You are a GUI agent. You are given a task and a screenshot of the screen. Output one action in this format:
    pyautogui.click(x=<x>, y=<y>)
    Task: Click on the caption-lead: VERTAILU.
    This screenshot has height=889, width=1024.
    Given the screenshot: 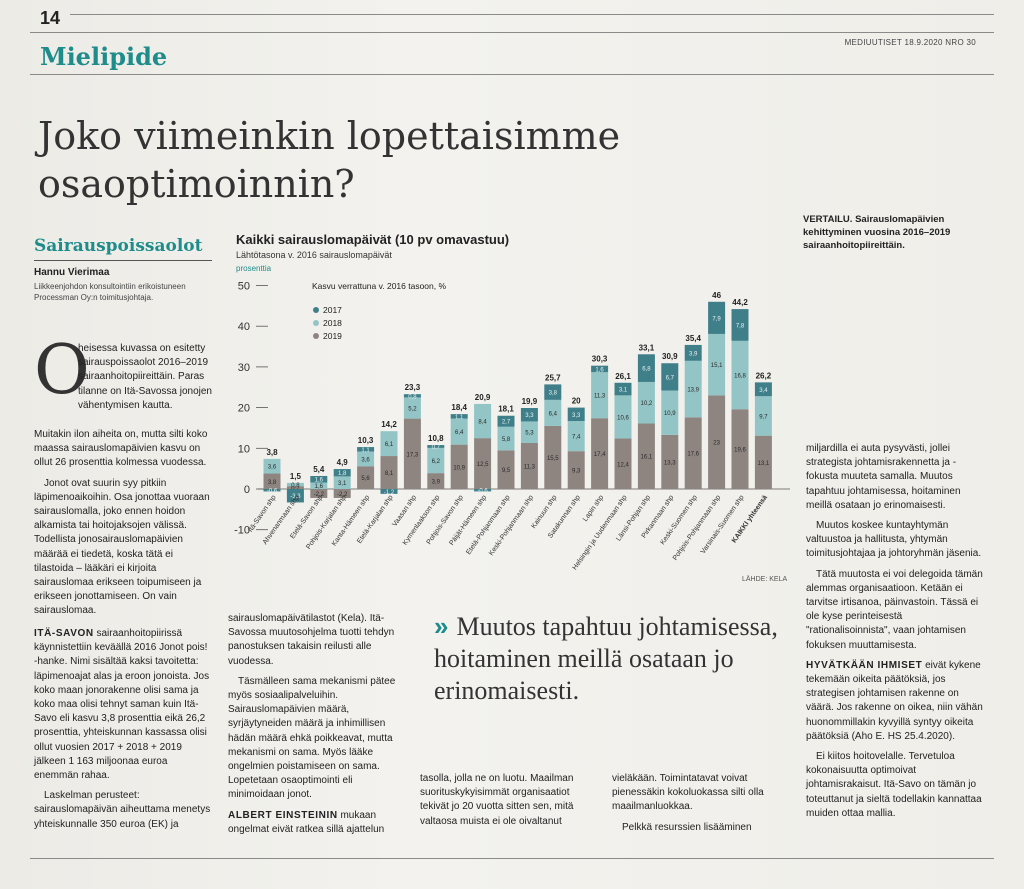 What is the action you would take?
    pyautogui.click(x=828, y=219)
    